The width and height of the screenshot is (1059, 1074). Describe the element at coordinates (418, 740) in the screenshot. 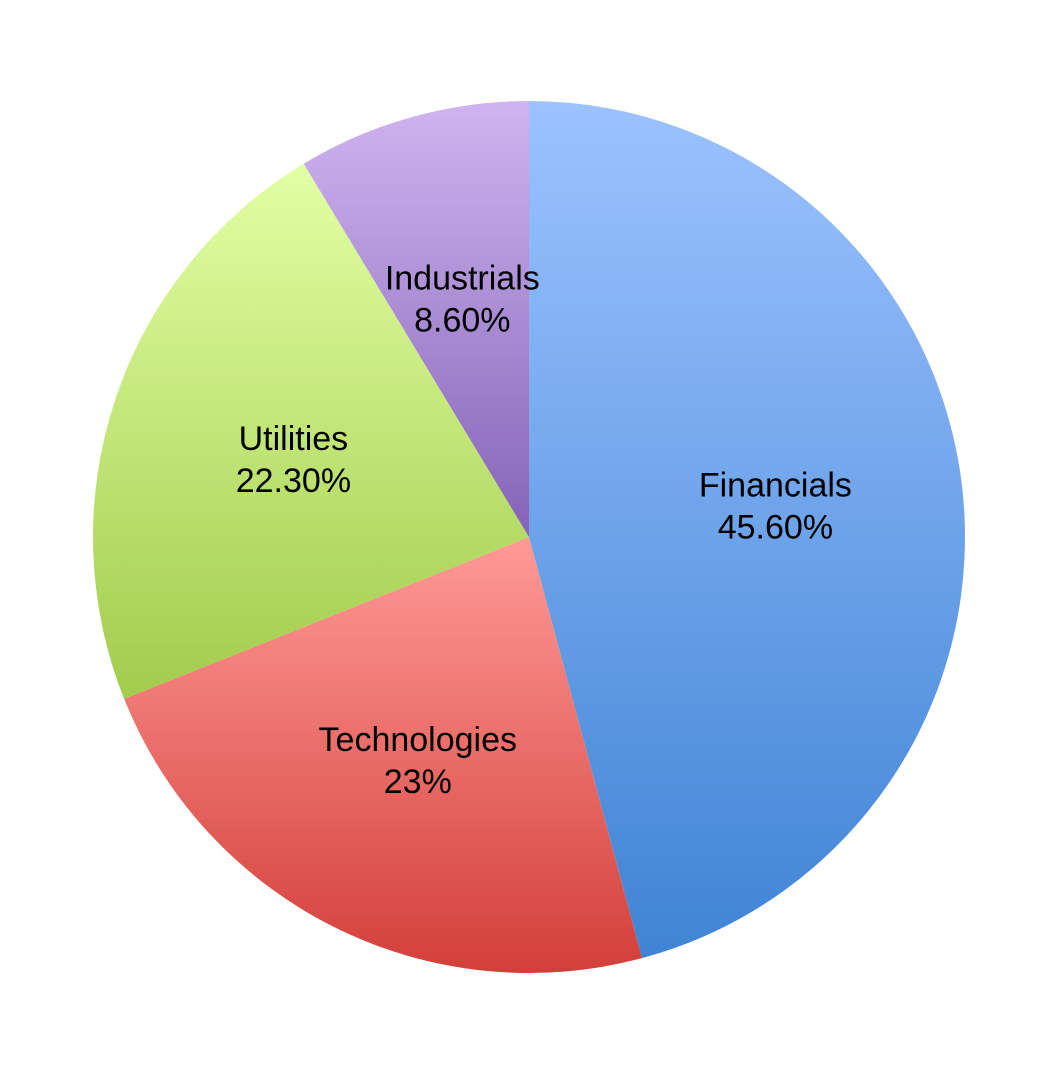

I see `slice-name: Technologies` at that location.